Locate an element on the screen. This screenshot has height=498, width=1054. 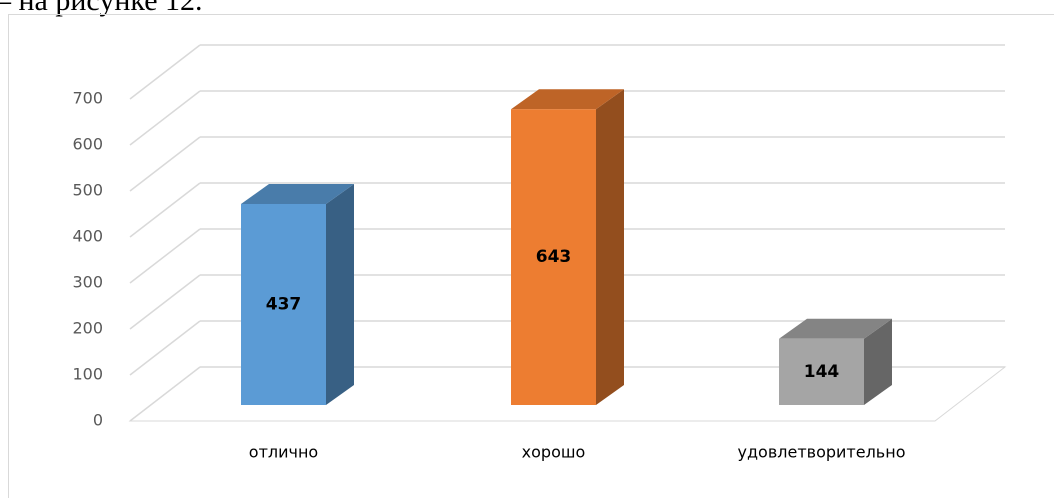
y-tick-label: 700 is located at coordinates (87, 98).